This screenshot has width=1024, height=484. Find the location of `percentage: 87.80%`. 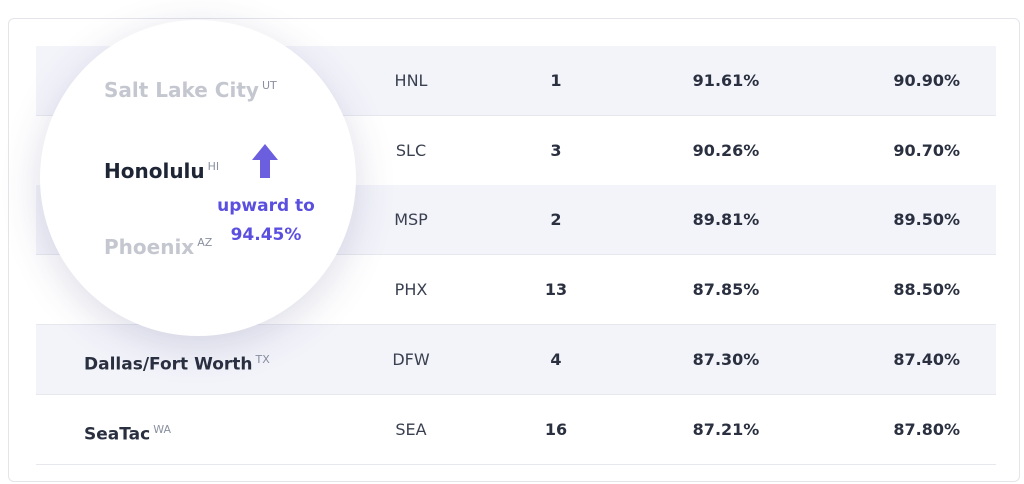

percentage: 87.80% is located at coordinates (926, 429).